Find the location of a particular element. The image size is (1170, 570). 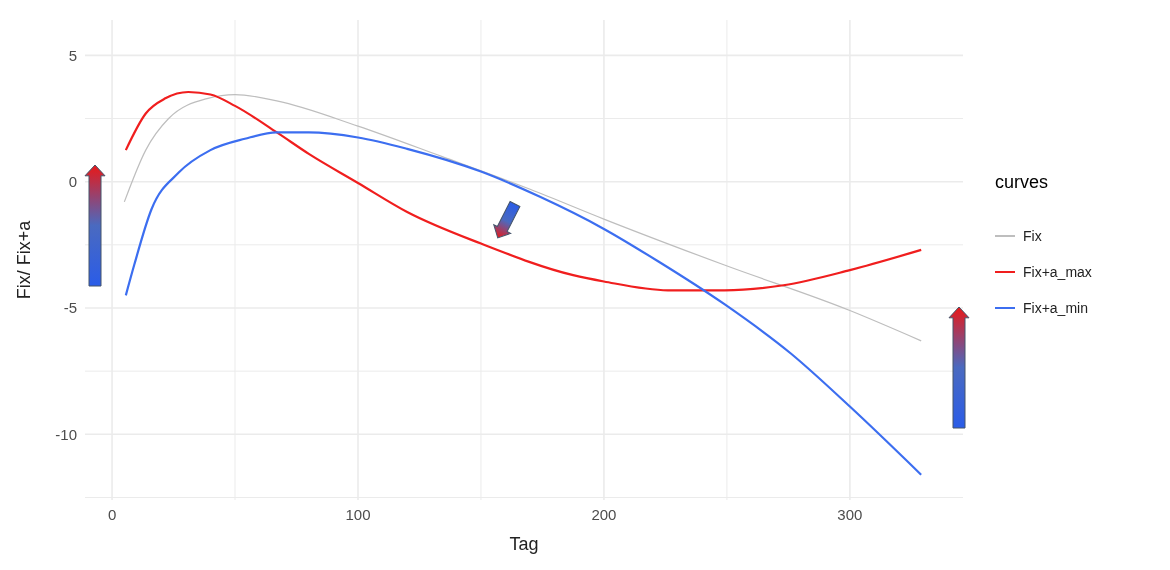

x-tick-label: 300 is located at coordinates (850, 514).